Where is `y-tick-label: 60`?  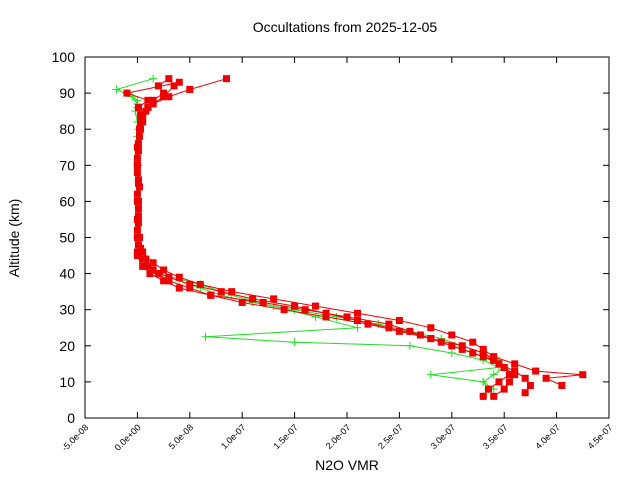
y-tick-label: 60 is located at coordinates (67, 201).